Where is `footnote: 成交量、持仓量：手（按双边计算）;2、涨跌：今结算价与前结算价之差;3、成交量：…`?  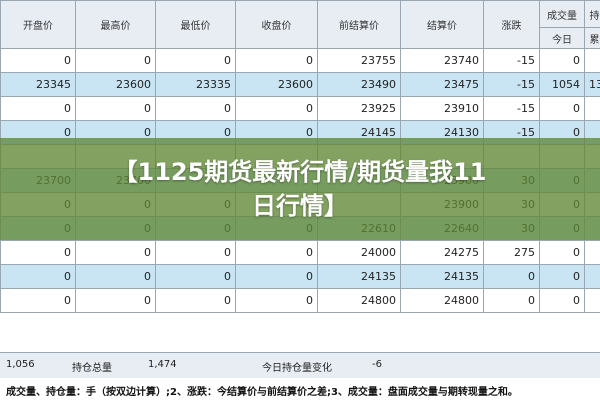
footnote: 成交量、持仓量：手（按双边计算）;2、涨跌：今结算价与前结算价之差;3、成交量：… is located at coordinates (300, 389).